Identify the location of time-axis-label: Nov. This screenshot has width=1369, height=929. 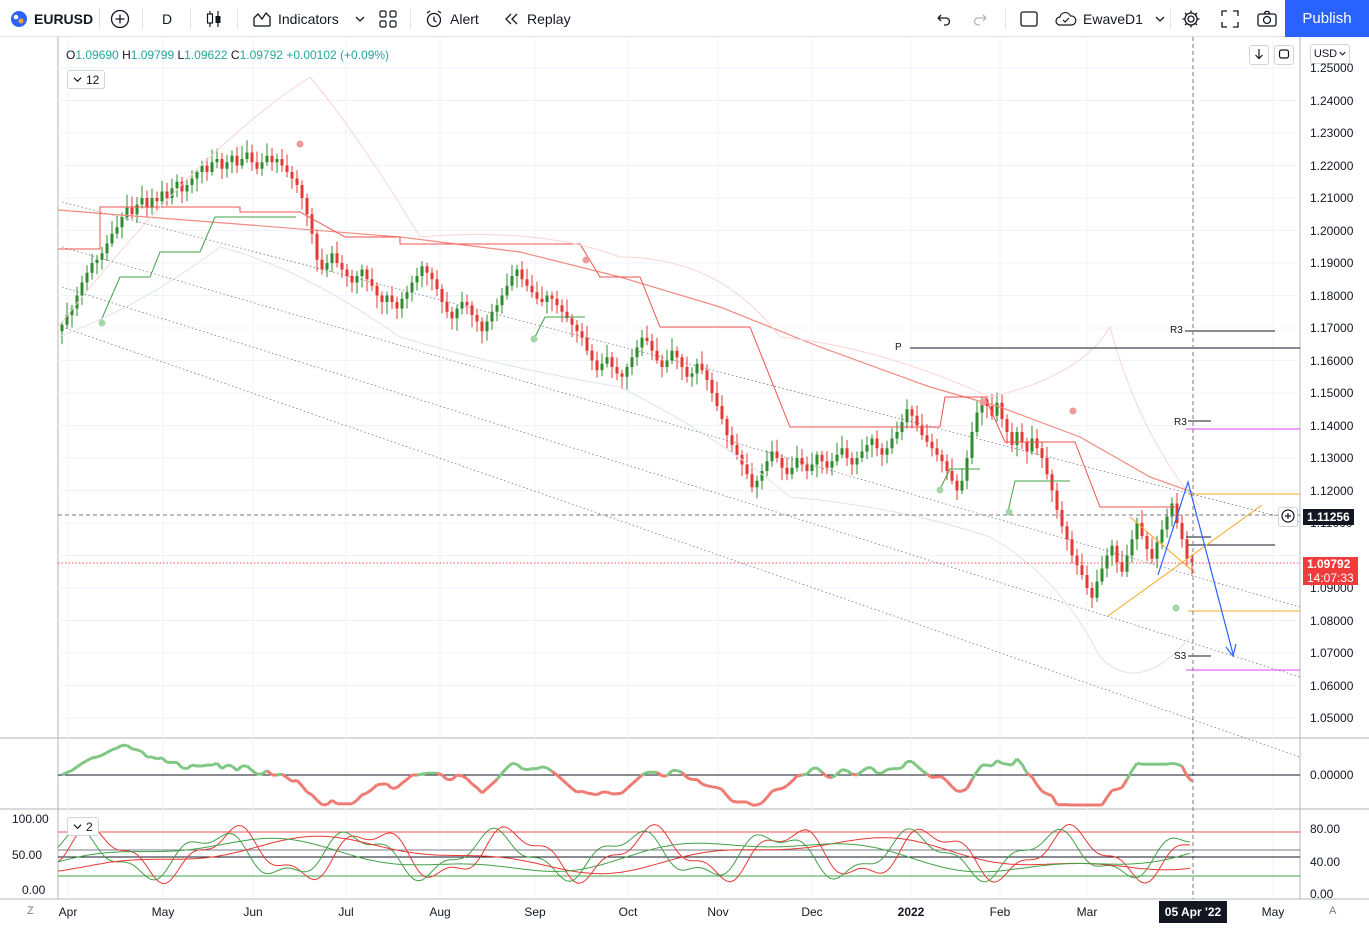
(718, 912).